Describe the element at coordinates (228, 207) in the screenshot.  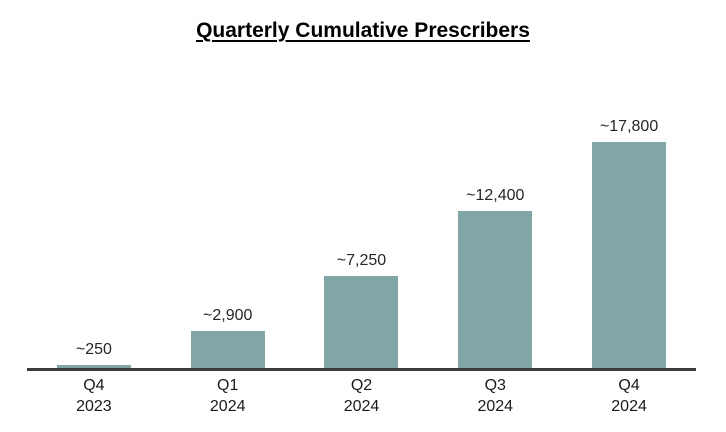
I see `bar-group: ~2,900` at that location.